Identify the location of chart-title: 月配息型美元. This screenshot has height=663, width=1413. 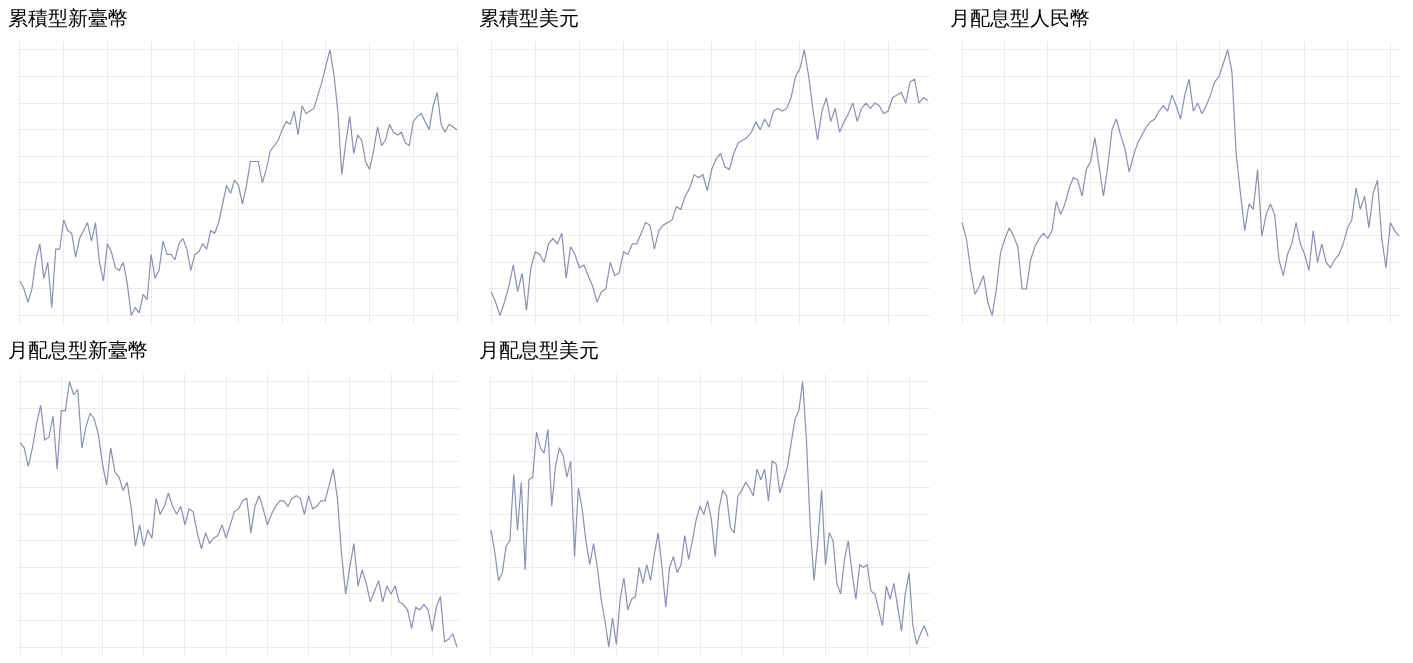
(539, 350).